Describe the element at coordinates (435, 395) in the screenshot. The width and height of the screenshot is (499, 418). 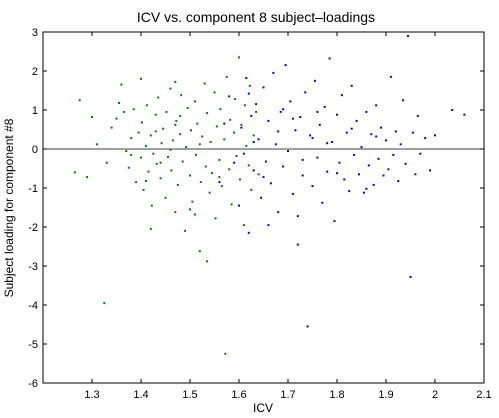
I see `x-tick-label: 2` at that location.